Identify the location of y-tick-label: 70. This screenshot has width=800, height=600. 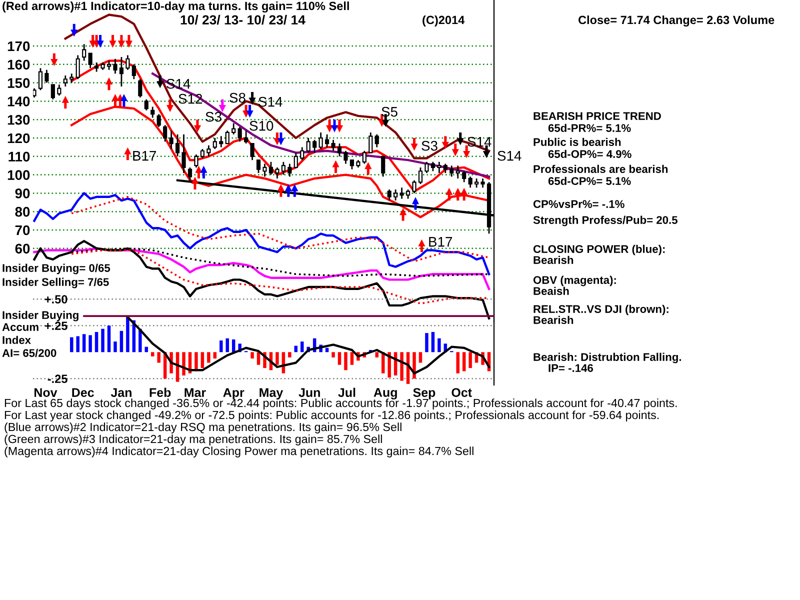
(22, 230).